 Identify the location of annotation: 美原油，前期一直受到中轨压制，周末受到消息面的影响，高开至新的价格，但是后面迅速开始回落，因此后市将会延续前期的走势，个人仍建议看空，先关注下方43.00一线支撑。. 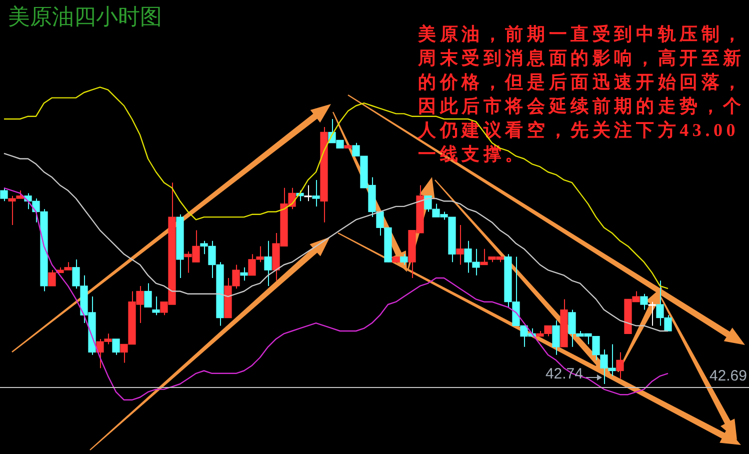
(582, 94).